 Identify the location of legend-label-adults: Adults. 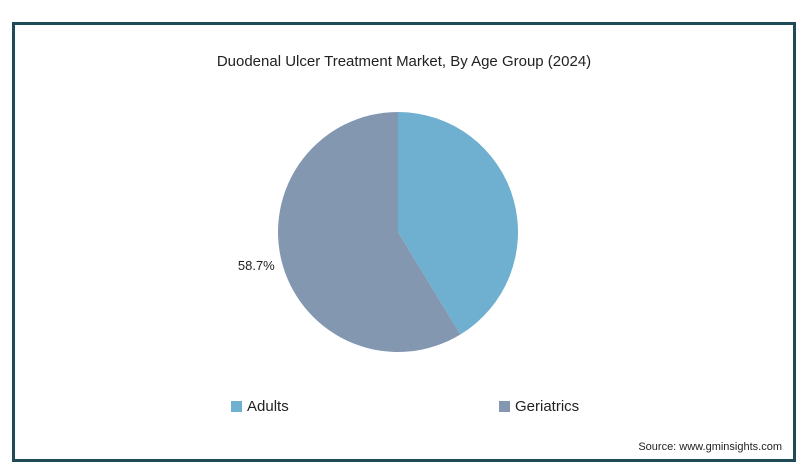
(268, 406).